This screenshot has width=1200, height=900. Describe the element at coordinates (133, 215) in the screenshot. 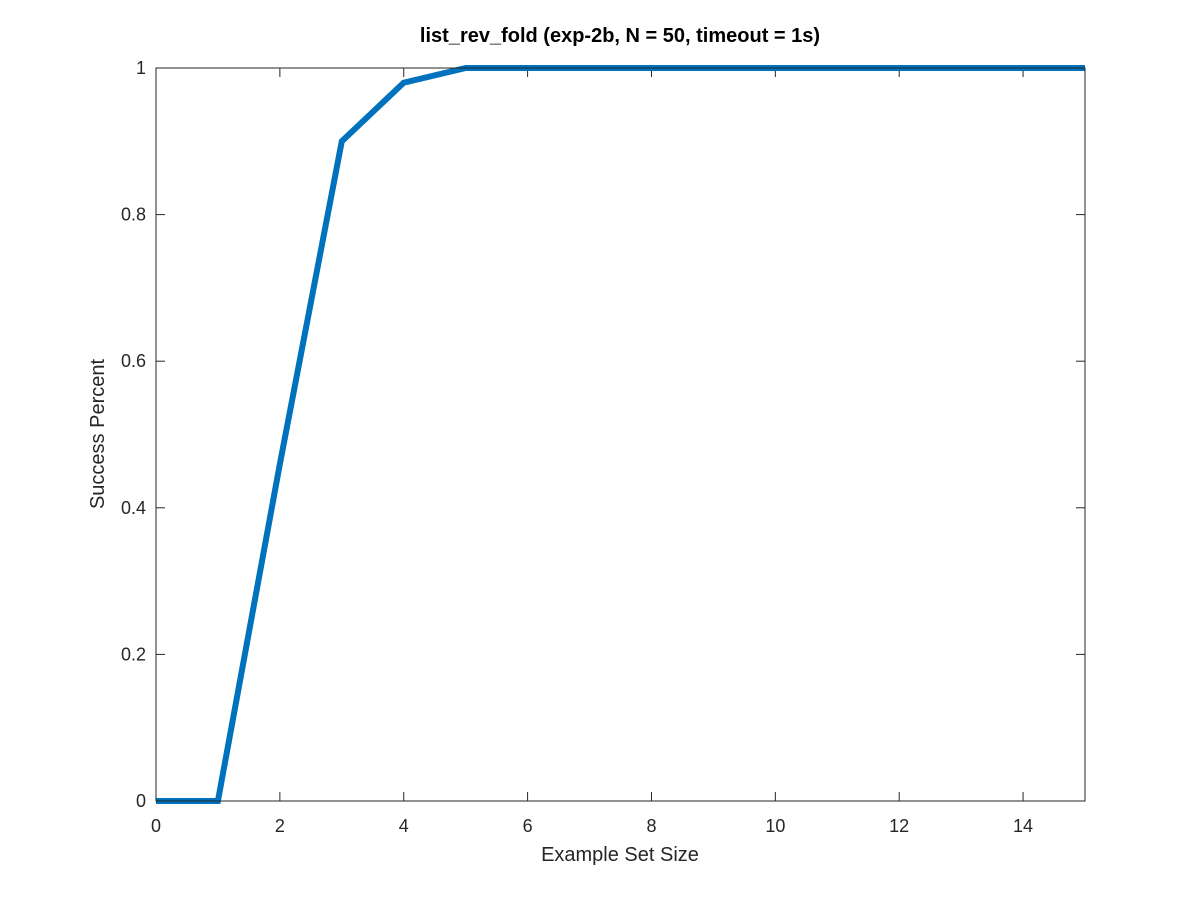

I see `y-tick-label: 0.8` at that location.